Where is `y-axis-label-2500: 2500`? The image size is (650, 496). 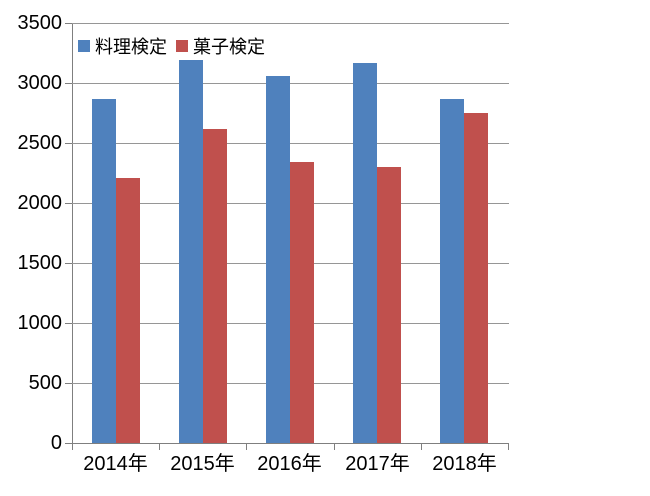 y-axis-label-2500: 2500 is located at coordinates (40, 143).